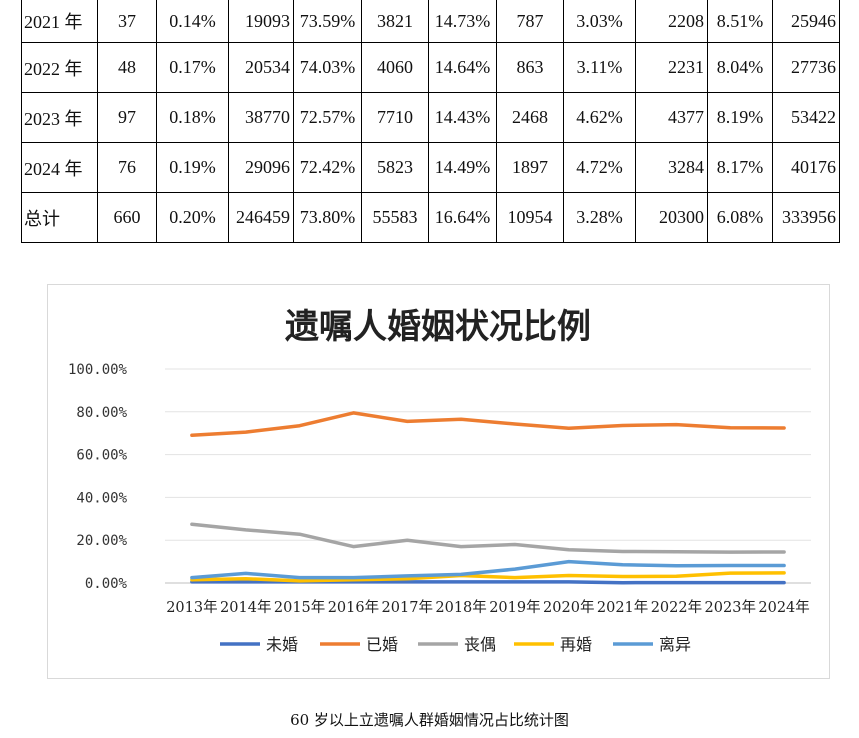  What do you see at coordinates (192, 21) in the screenshot?
I see `table-cell: 0.14%` at bounding box center [192, 21].